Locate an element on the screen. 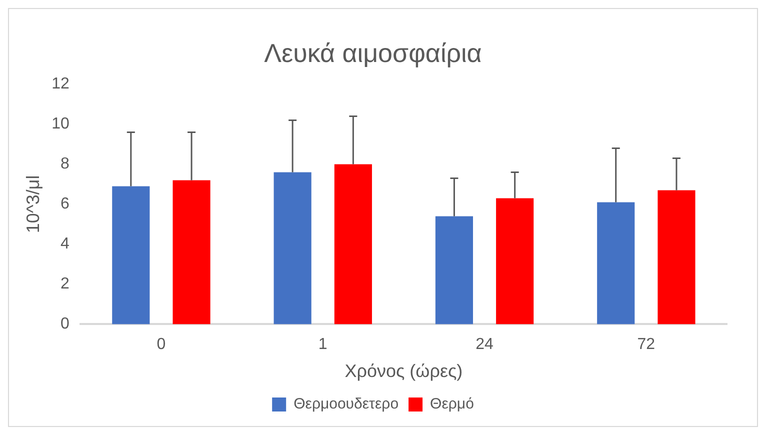 The height and width of the screenshot is (435, 766). y-tick-label: 2 is located at coordinates (65, 284).